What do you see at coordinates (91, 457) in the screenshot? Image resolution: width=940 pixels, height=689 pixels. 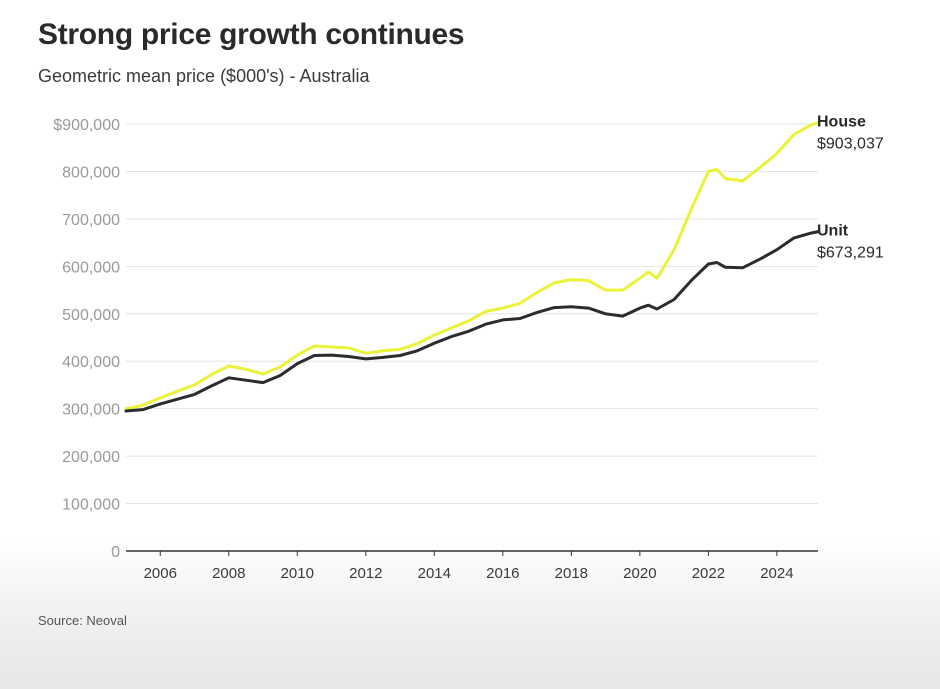 I see `y-tick-label: 200,000` at bounding box center [91, 457].